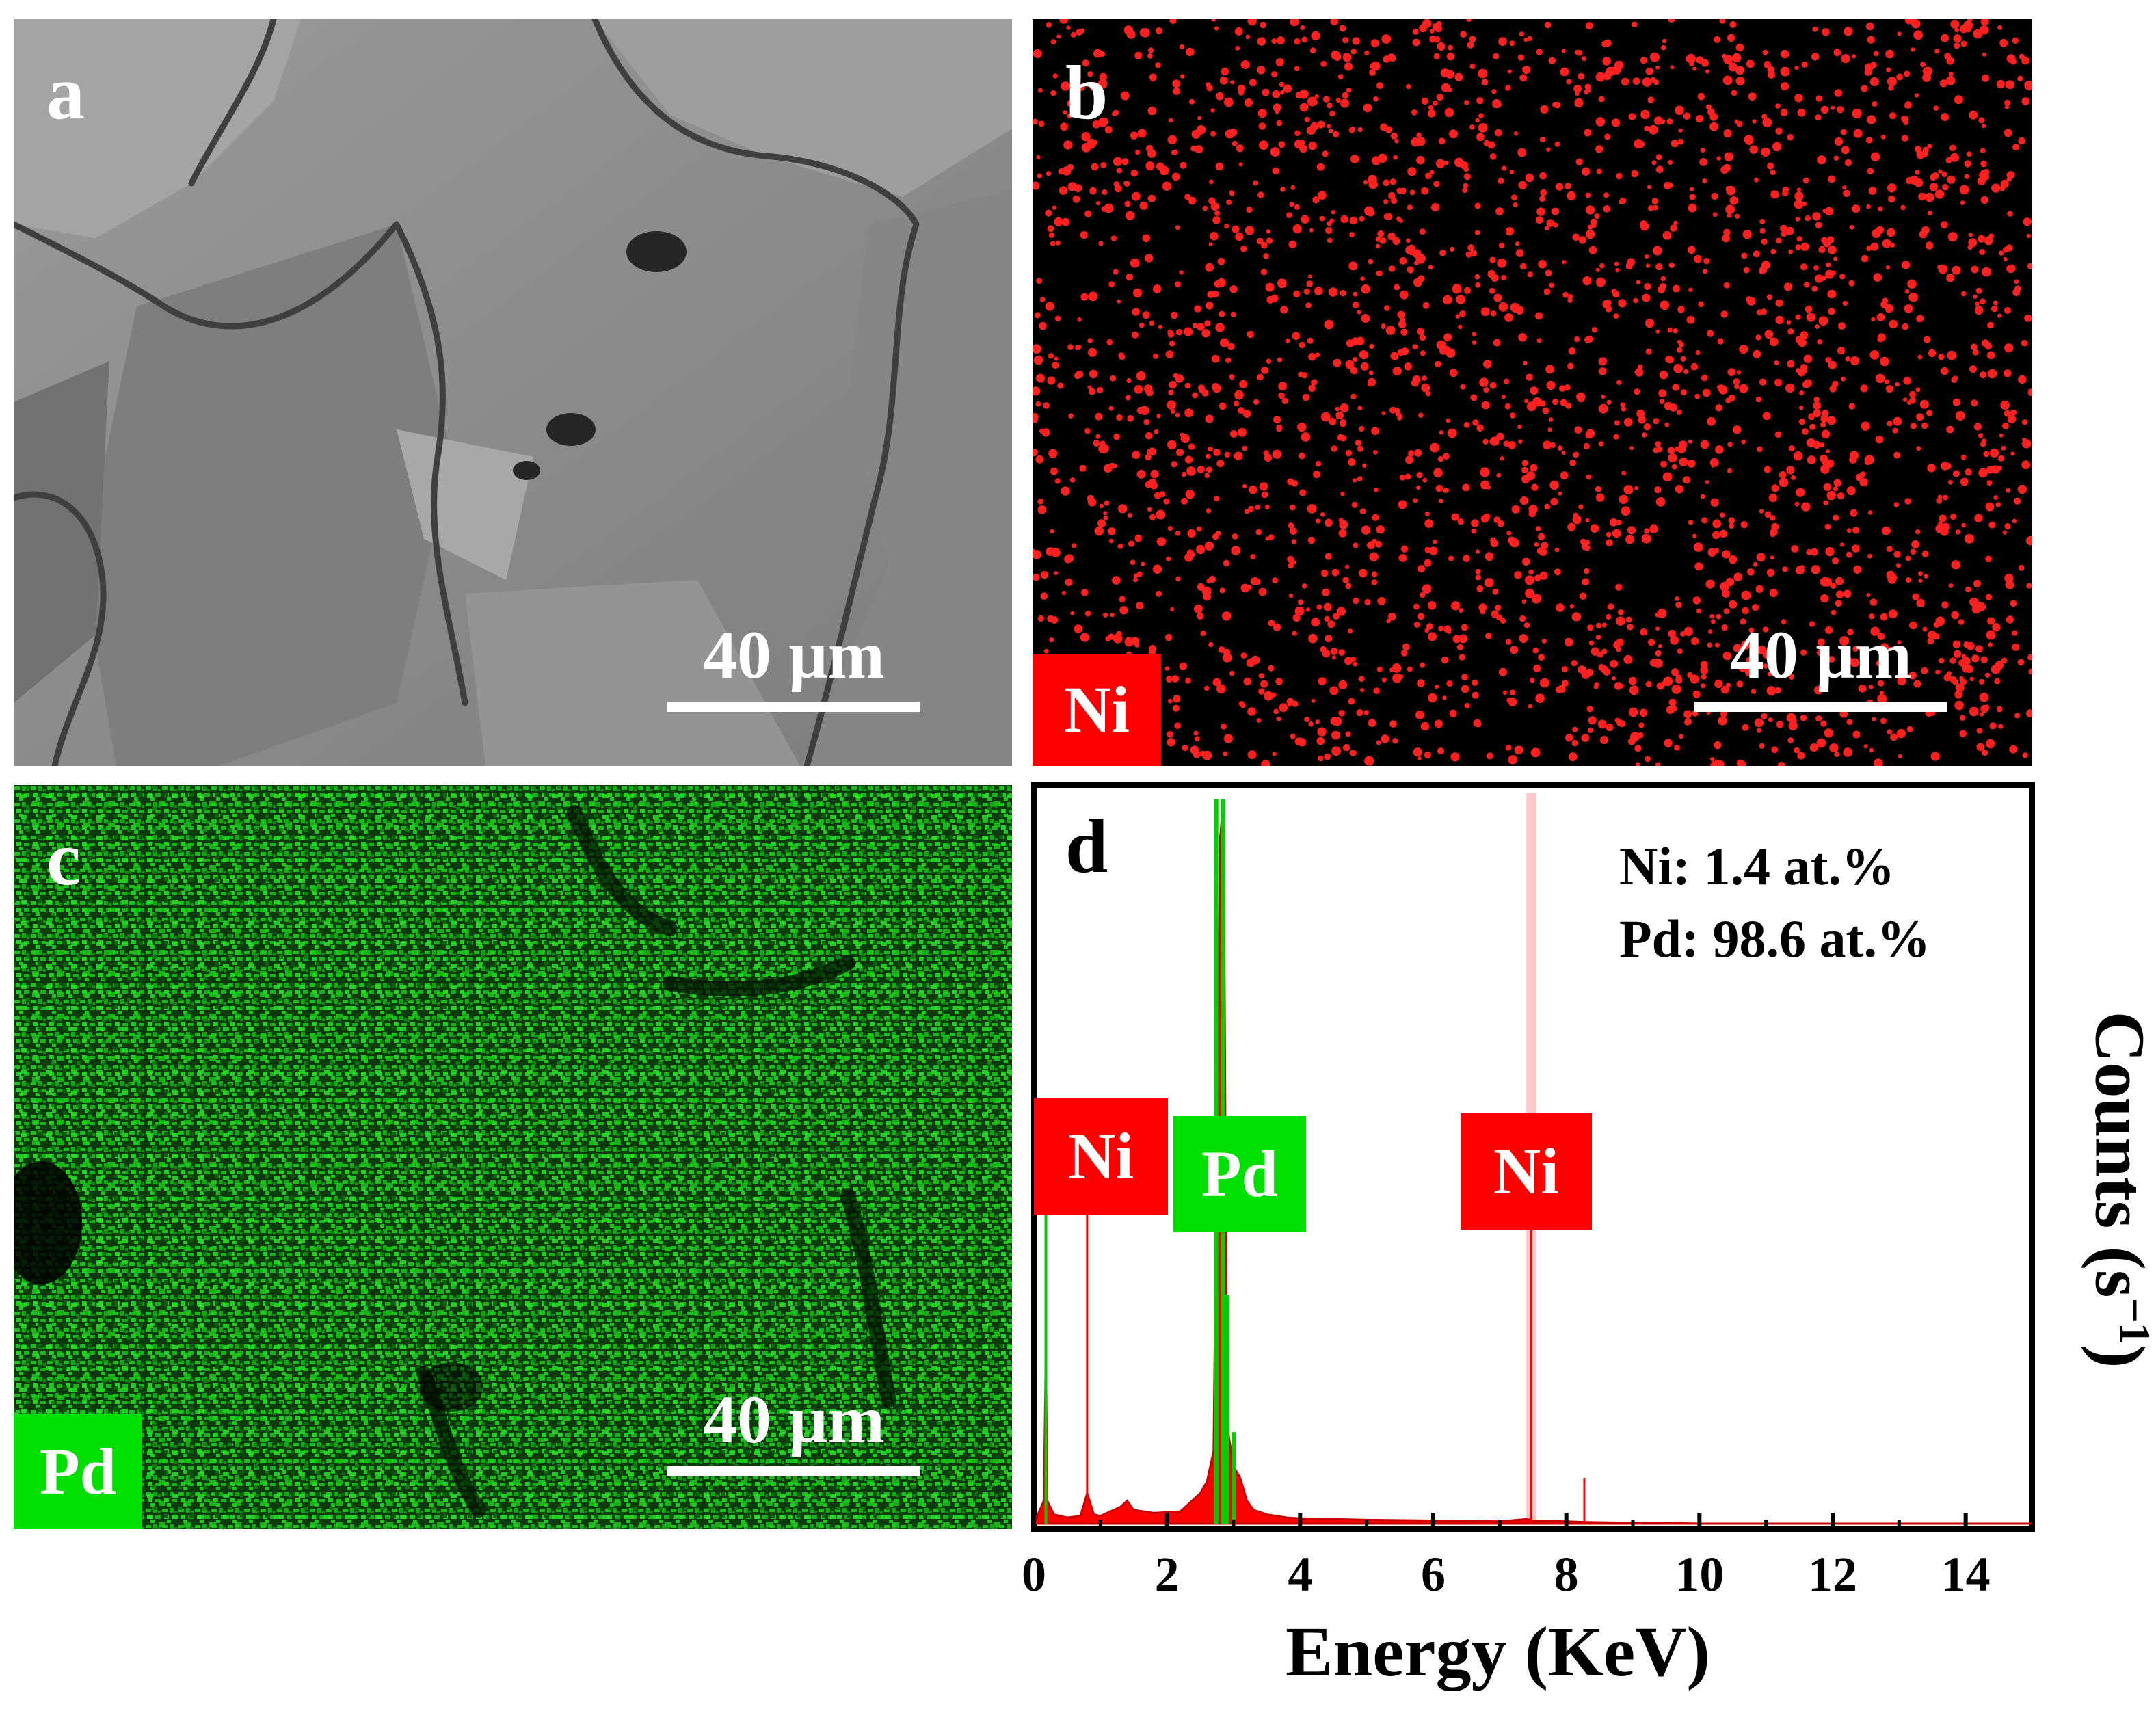 Image resolution: width=2156 pixels, height=1709 pixels. I want to click on scale-bar-a: 40 µm, so click(793, 675).